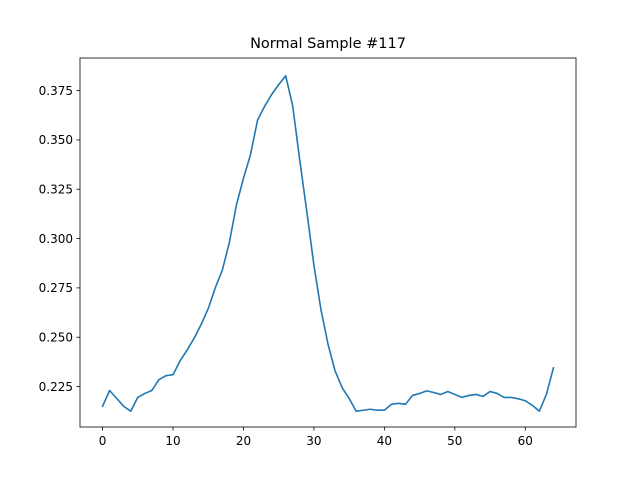  I want to click on y-tick-label: 0.350, so click(56, 140).